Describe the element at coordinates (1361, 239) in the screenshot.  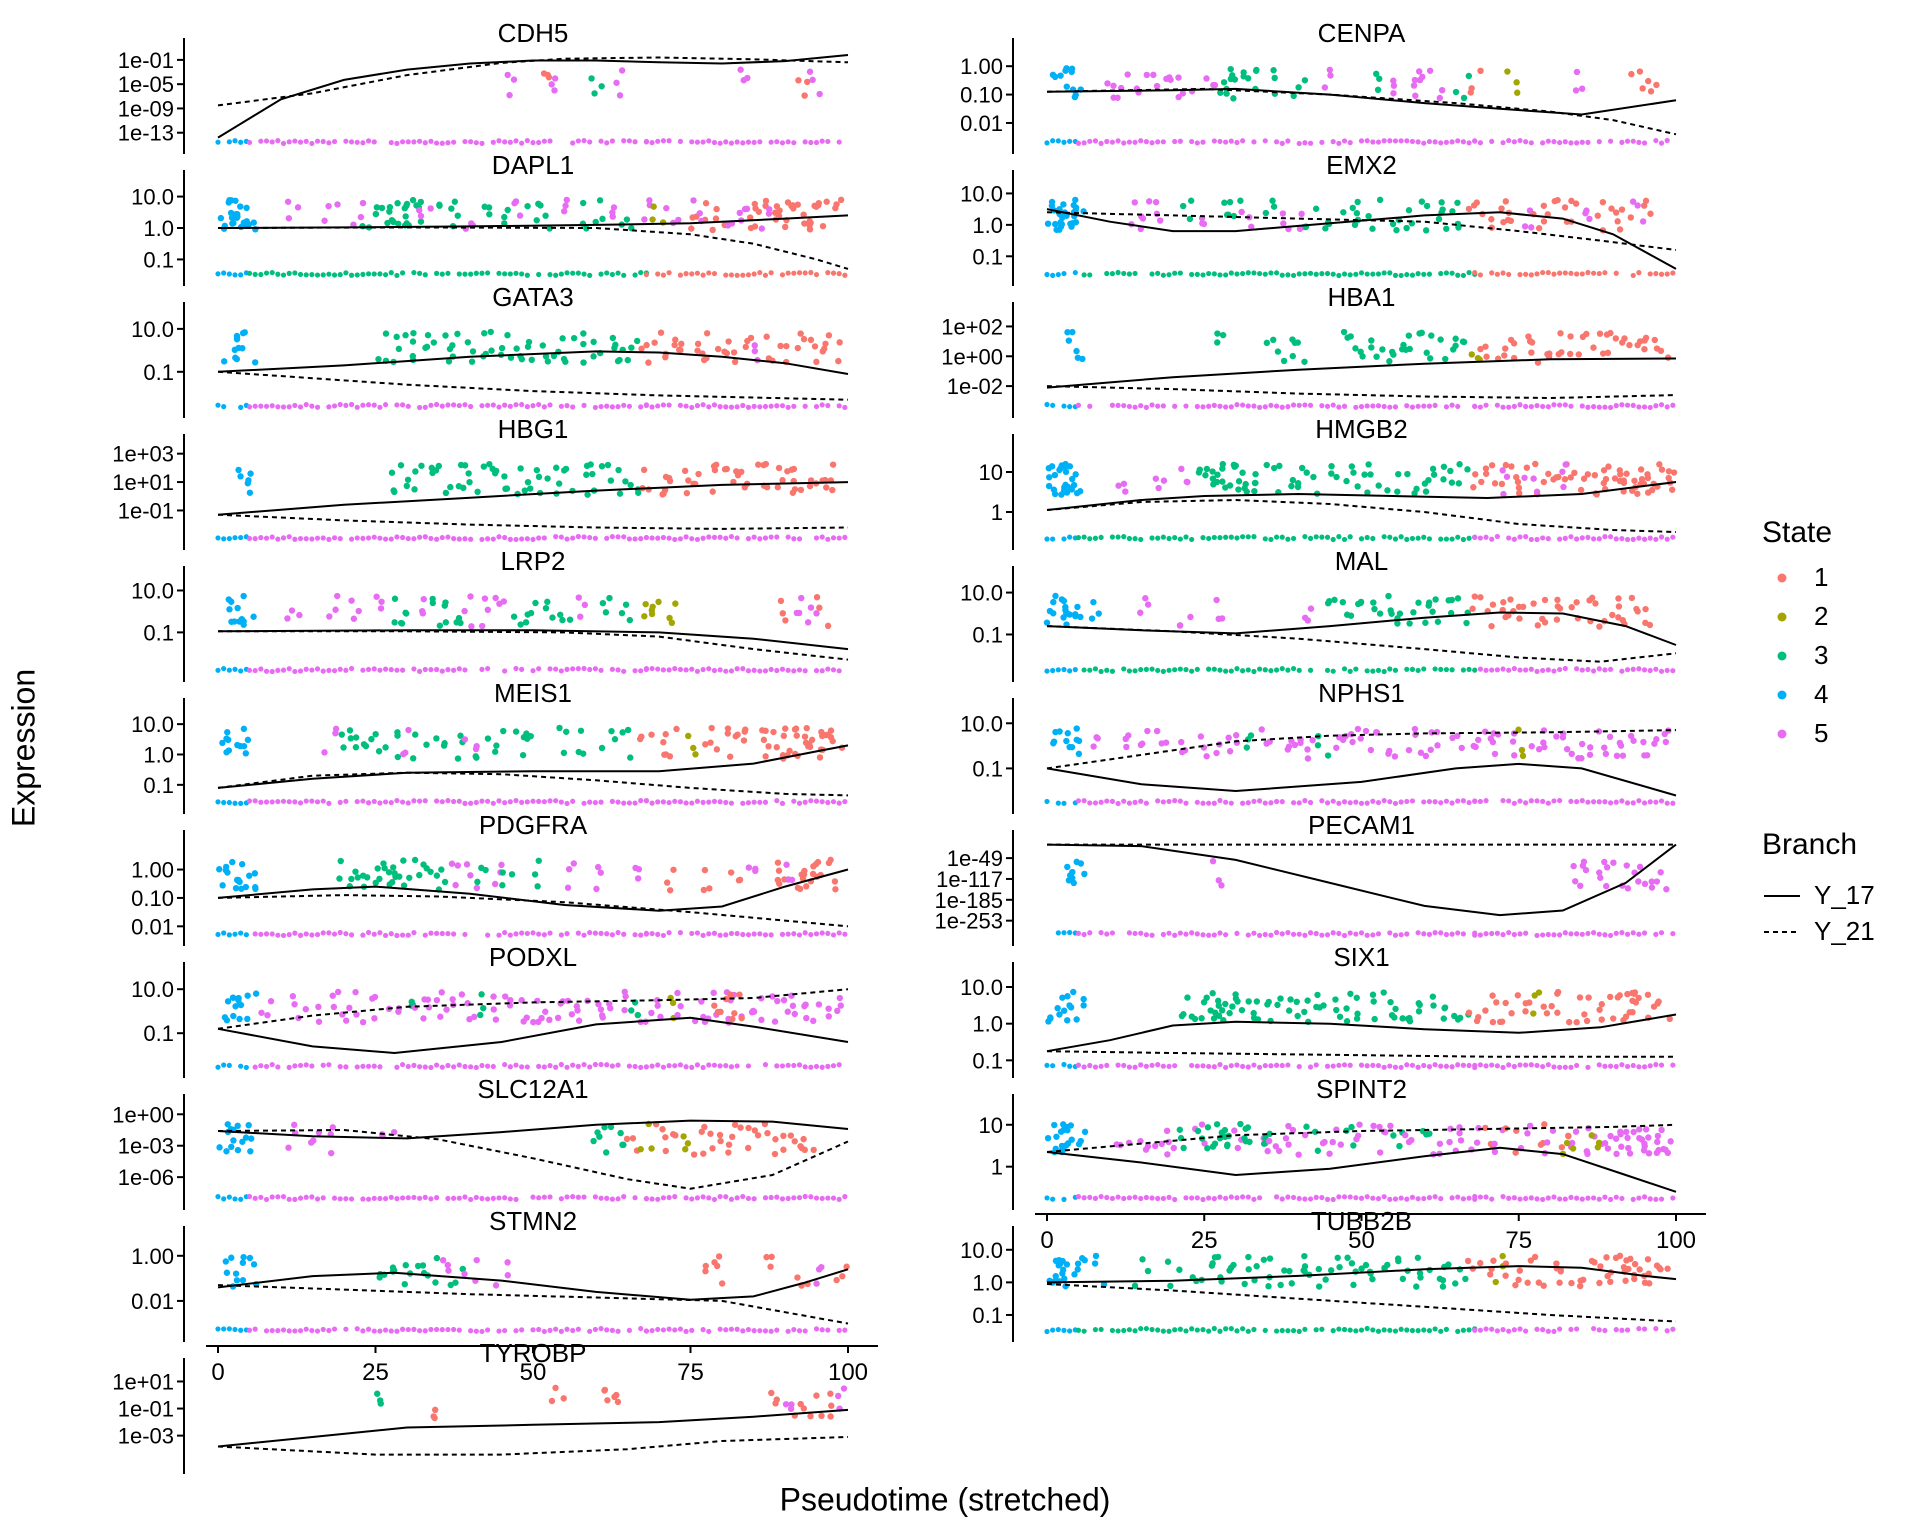
I see `branch-y17-curve` at that location.